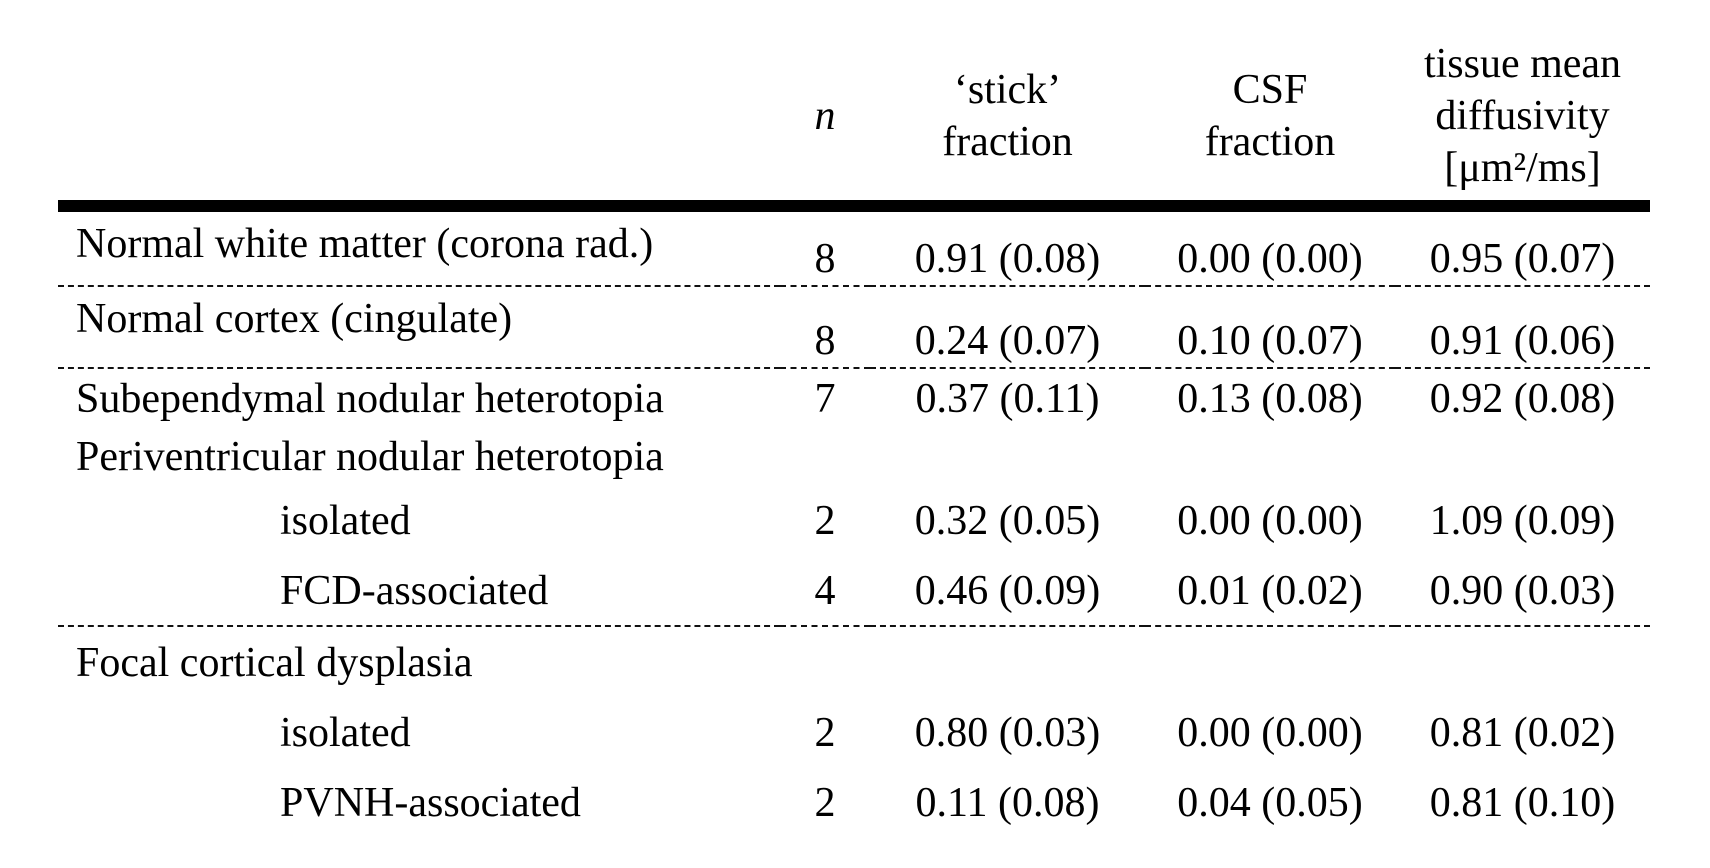 This screenshot has width=1710, height=868. Describe the element at coordinates (365, 244) in the screenshot. I see `row-label: Normal white matter (corona rad.)` at that location.